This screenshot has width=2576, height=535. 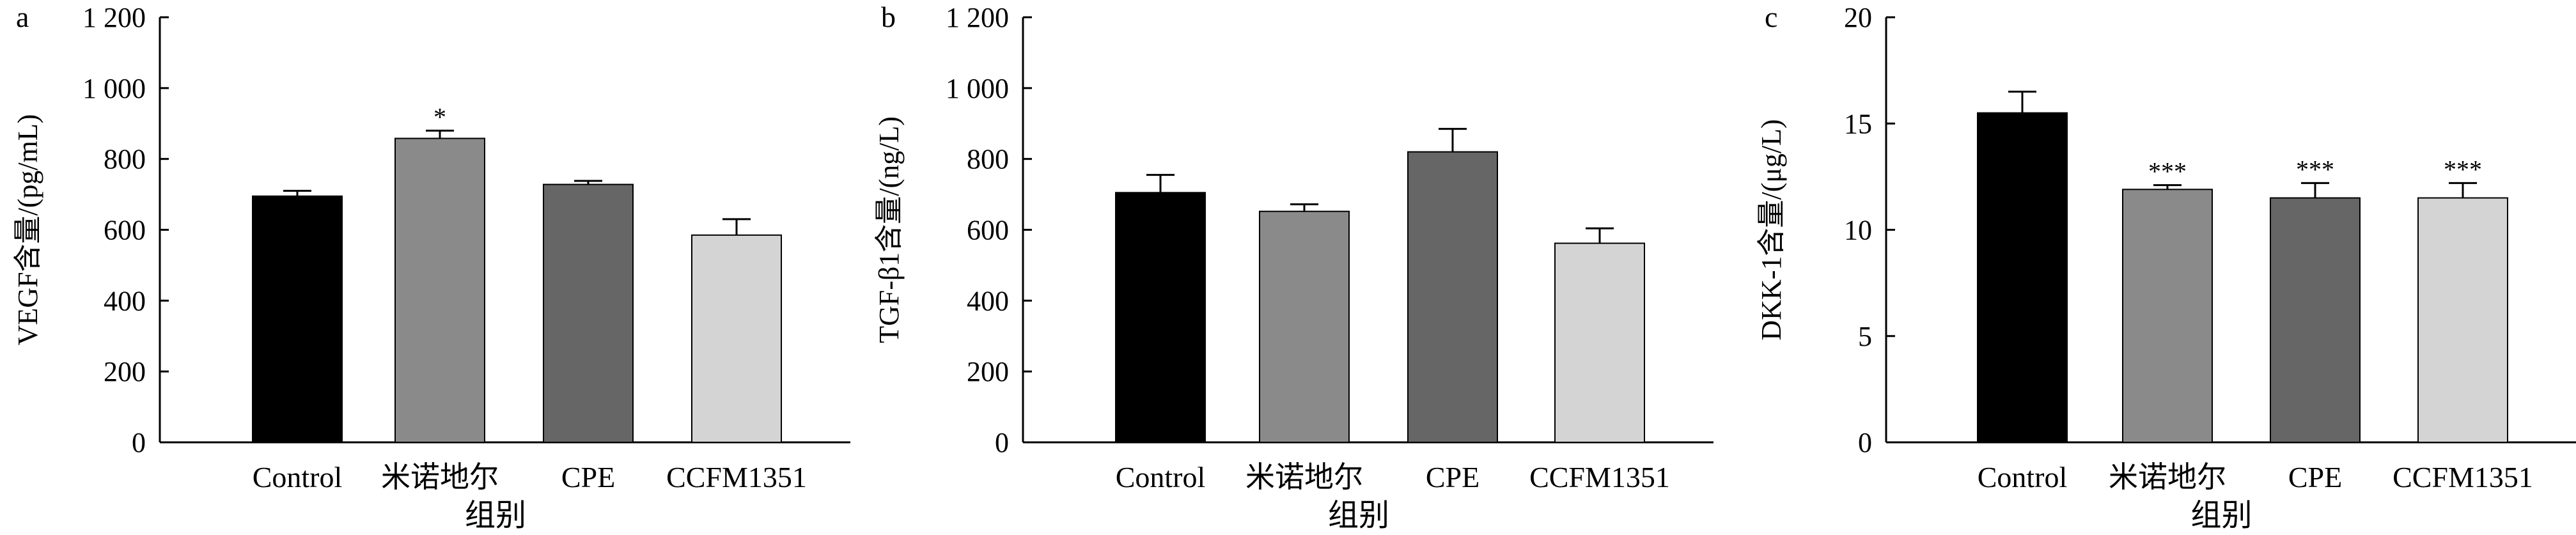 What do you see at coordinates (1771, 17) in the screenshot?
I see `panel-label: c` at bounding box center [1771, 17].